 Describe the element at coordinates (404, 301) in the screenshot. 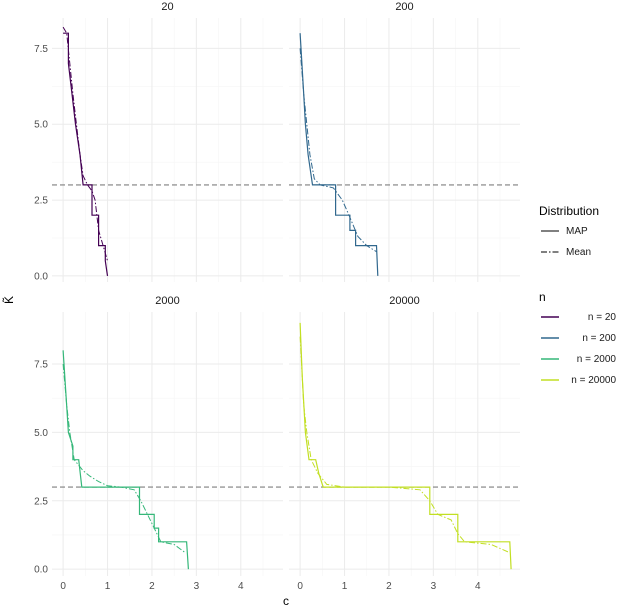

I see `facet-strip-label: 20000` at that location.